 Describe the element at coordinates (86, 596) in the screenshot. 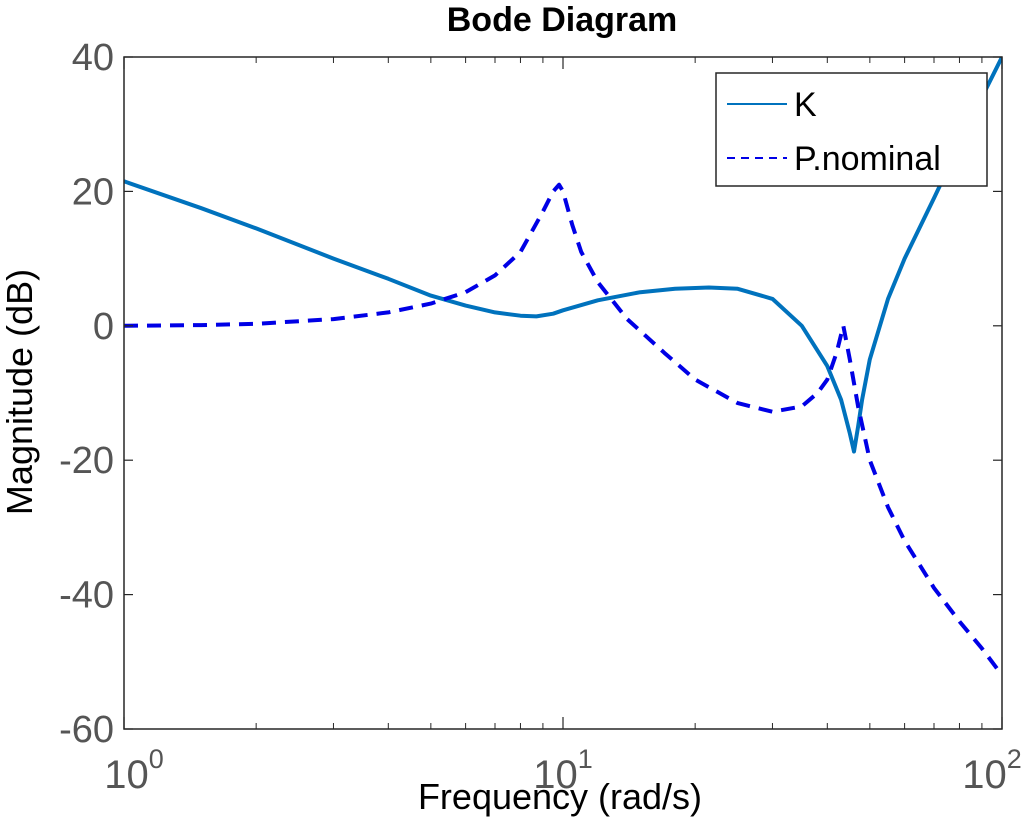

I see `y-tick-label: -40` at that location.